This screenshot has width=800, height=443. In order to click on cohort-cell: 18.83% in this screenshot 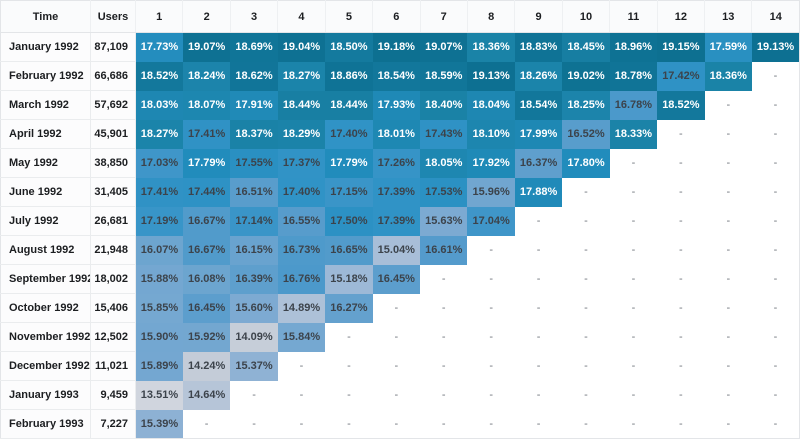, I will do `click(538, 47)`.